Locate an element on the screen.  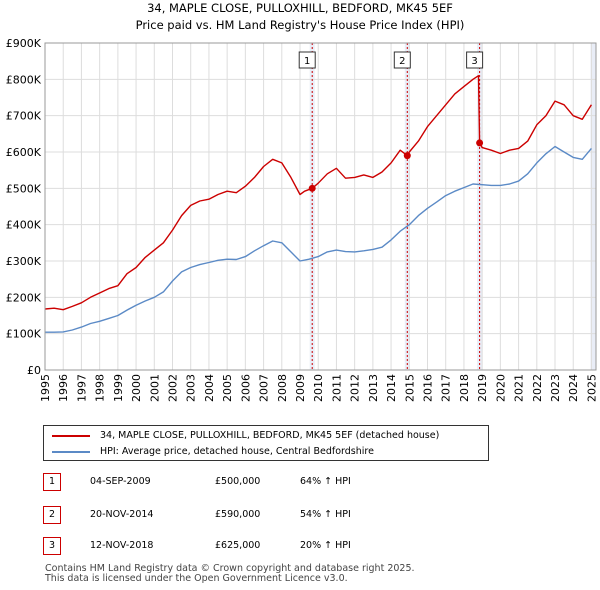
y-tick-label: £0 is located at coordinates (34, 370).